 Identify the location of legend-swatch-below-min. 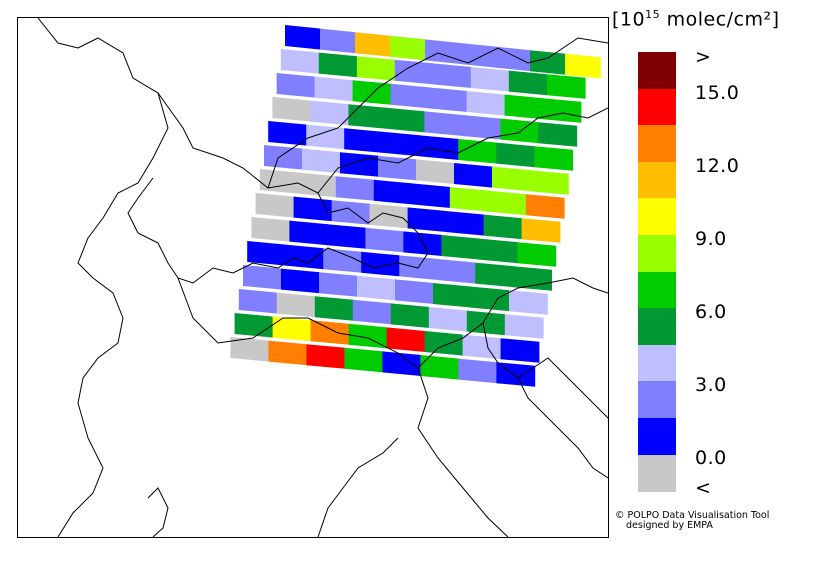
(657, 473).